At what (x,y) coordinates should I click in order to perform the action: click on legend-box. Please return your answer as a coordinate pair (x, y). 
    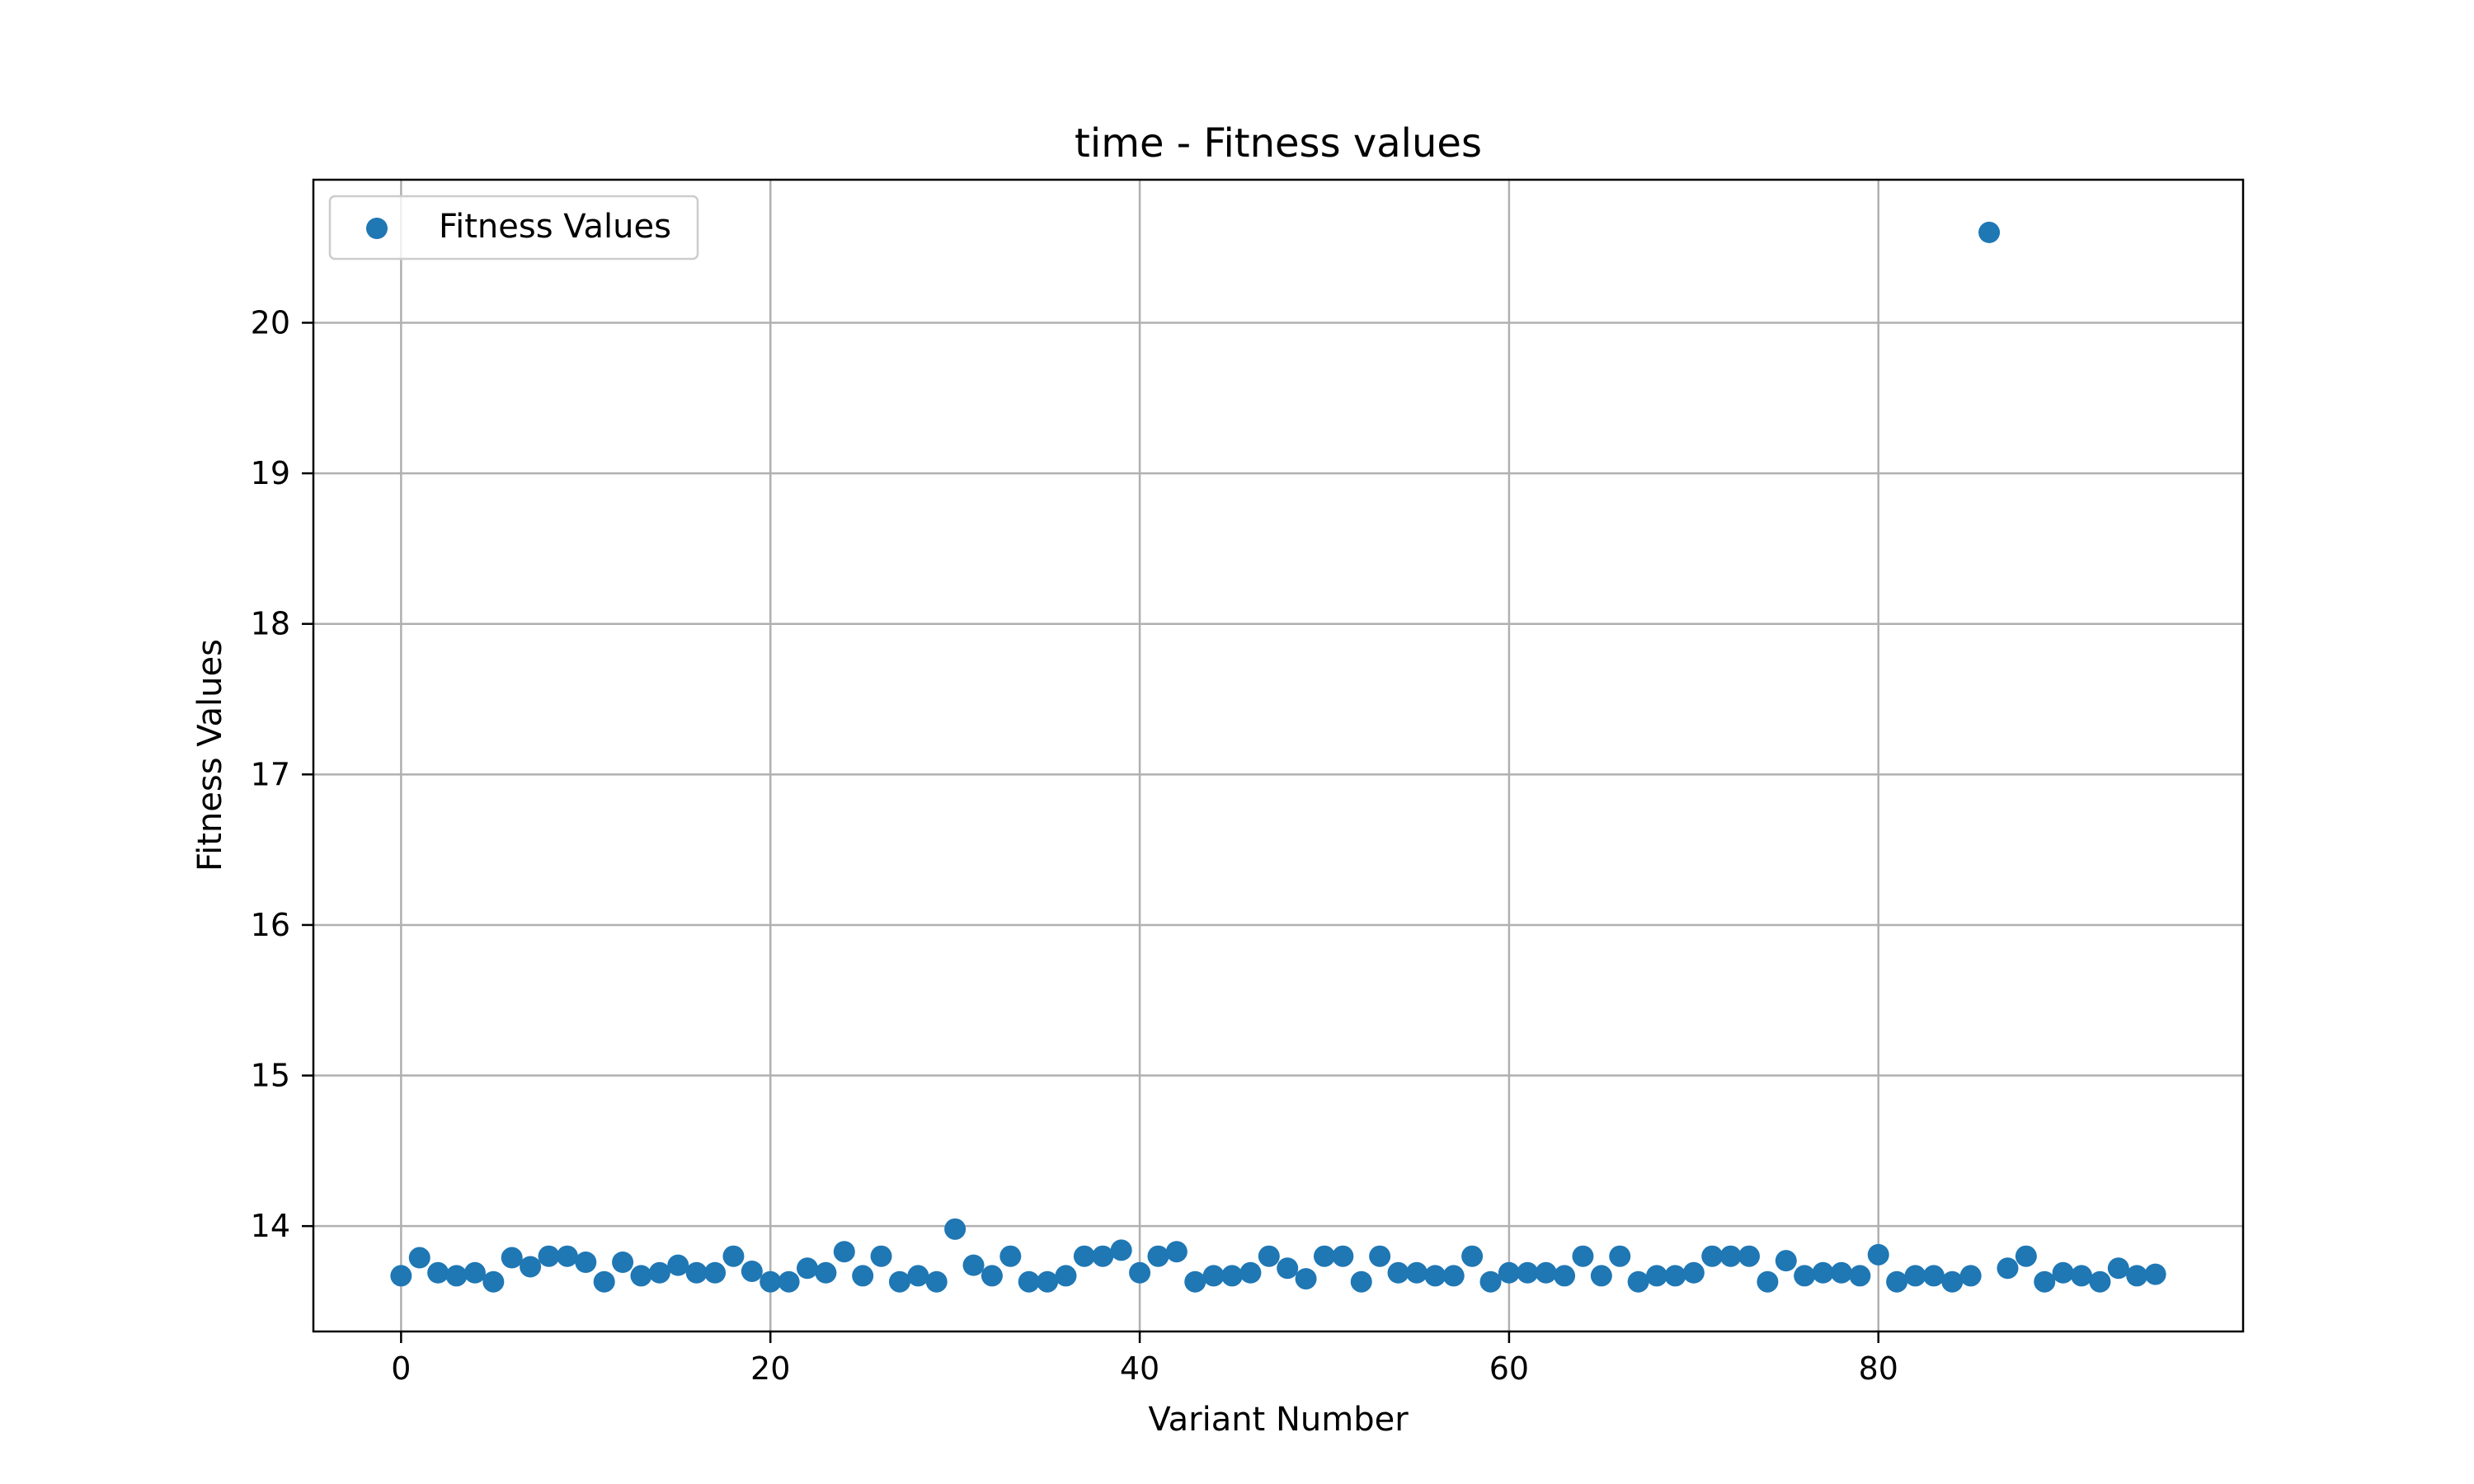
    Looking at the image, I should click on (513, 228).